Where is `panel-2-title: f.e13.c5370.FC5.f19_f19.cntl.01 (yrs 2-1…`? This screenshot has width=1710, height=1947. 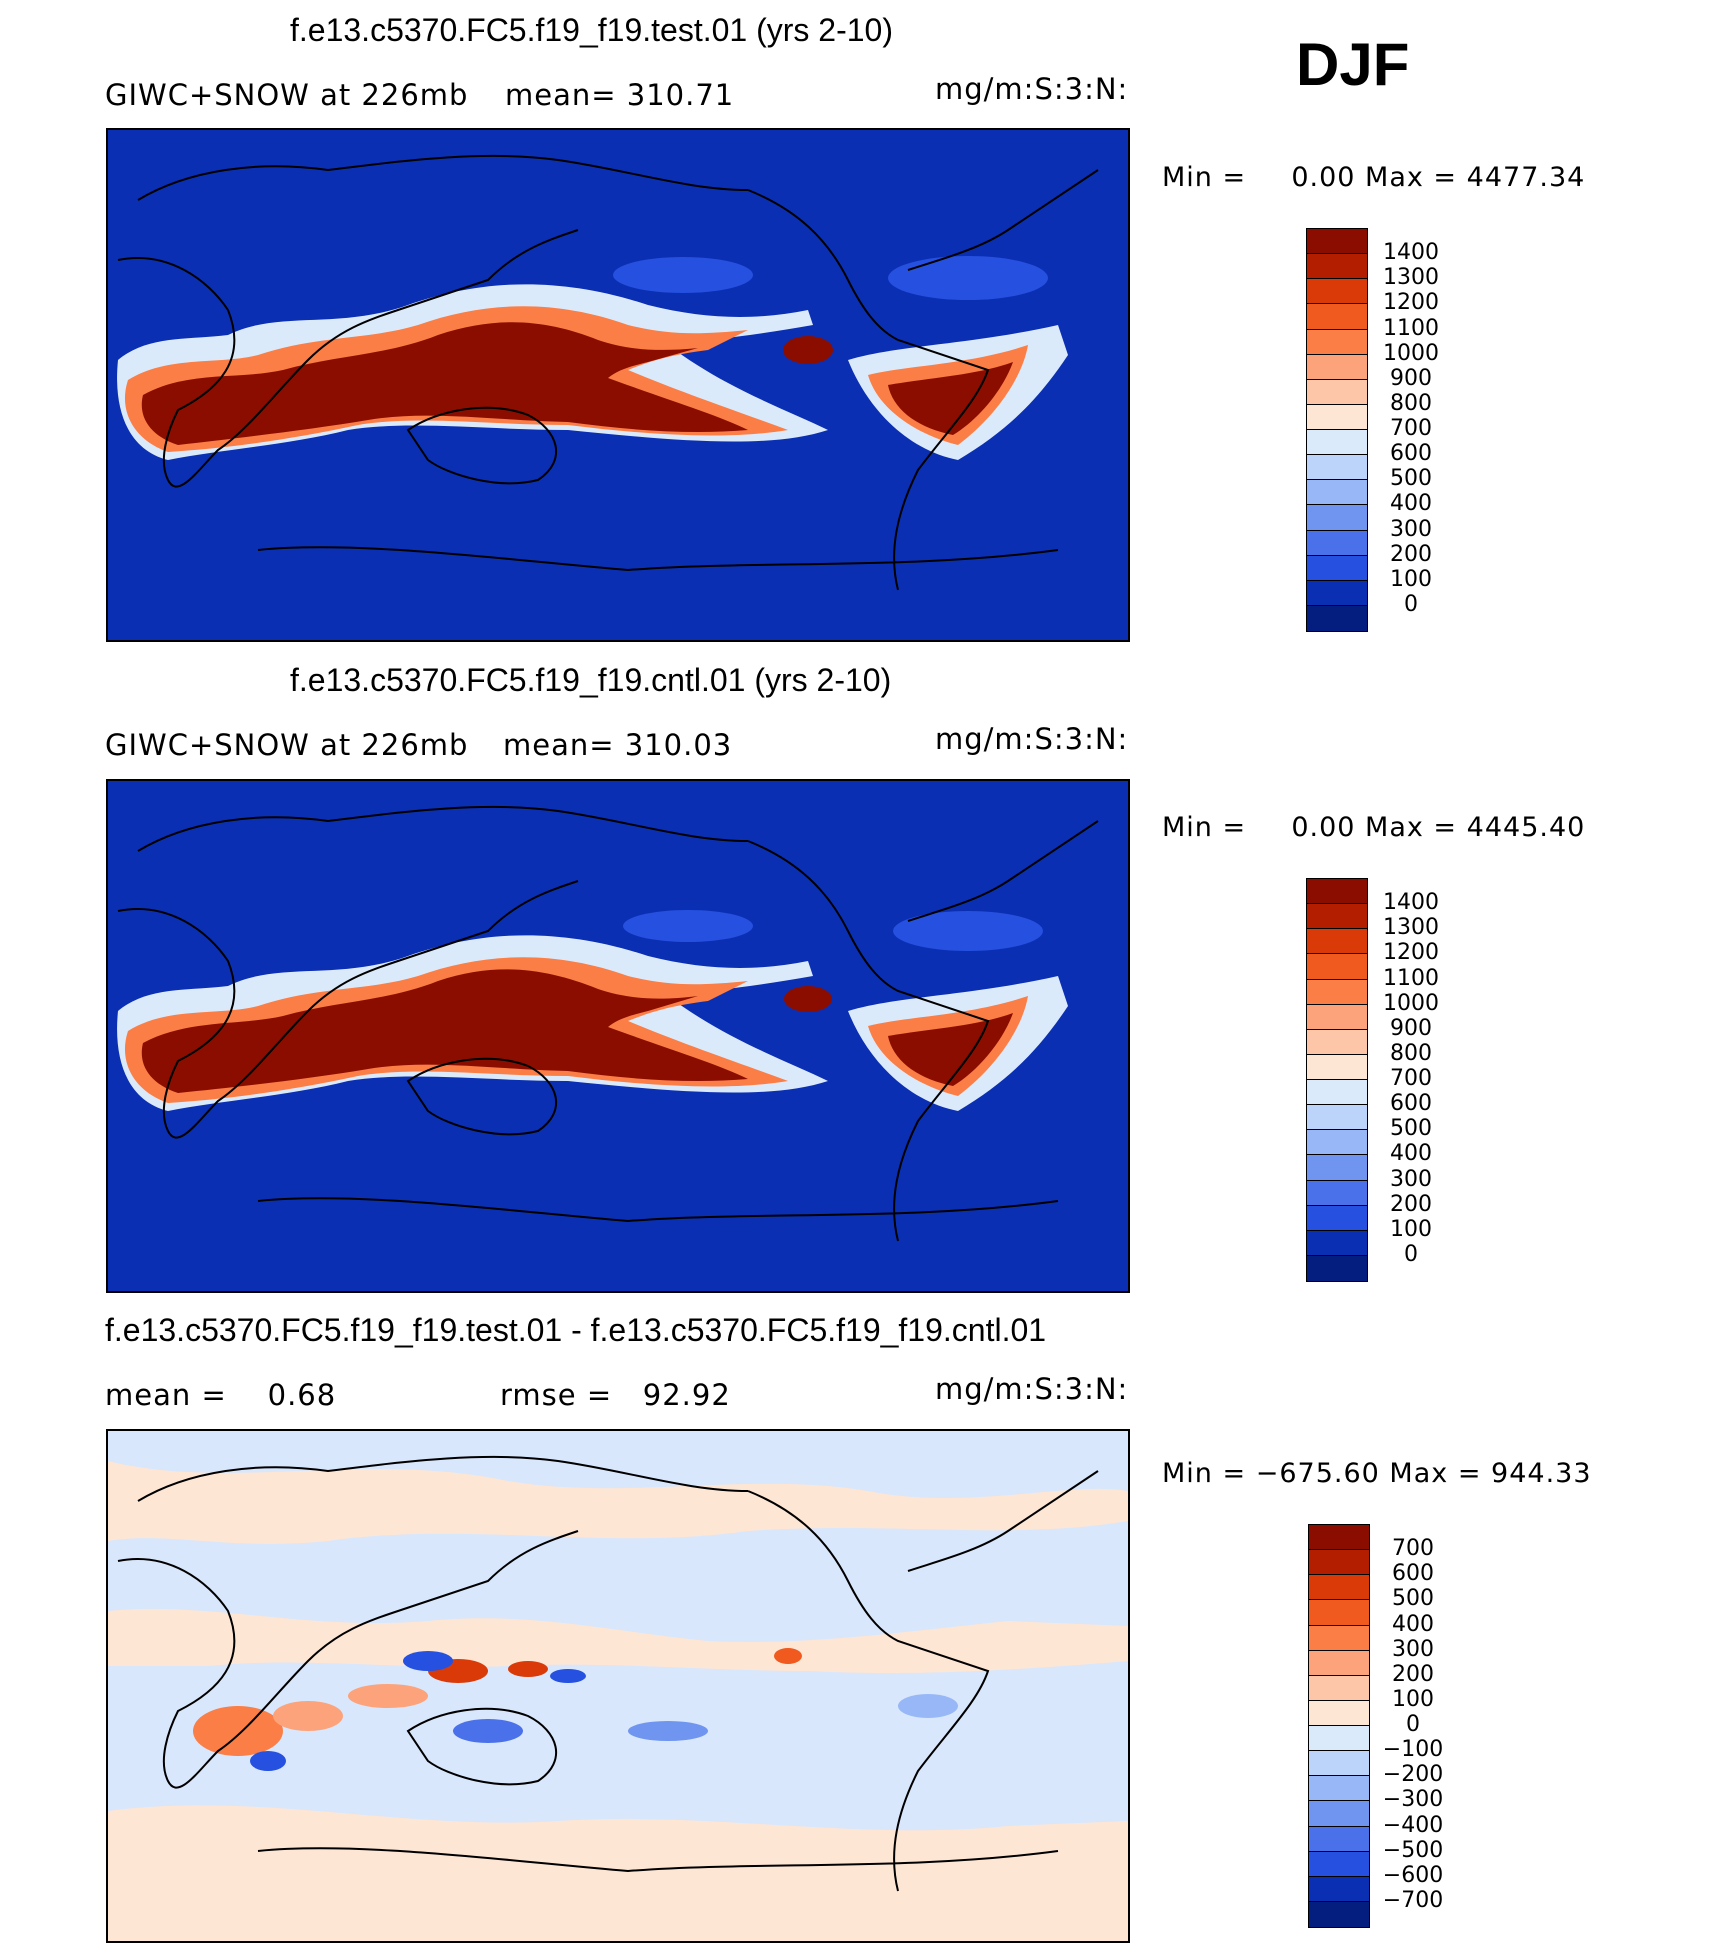
panel-2-title: f.e13.c5370.FC5.f19_f19.cntl.01 (yrs 2-1… is located at coordinates (591, 680).